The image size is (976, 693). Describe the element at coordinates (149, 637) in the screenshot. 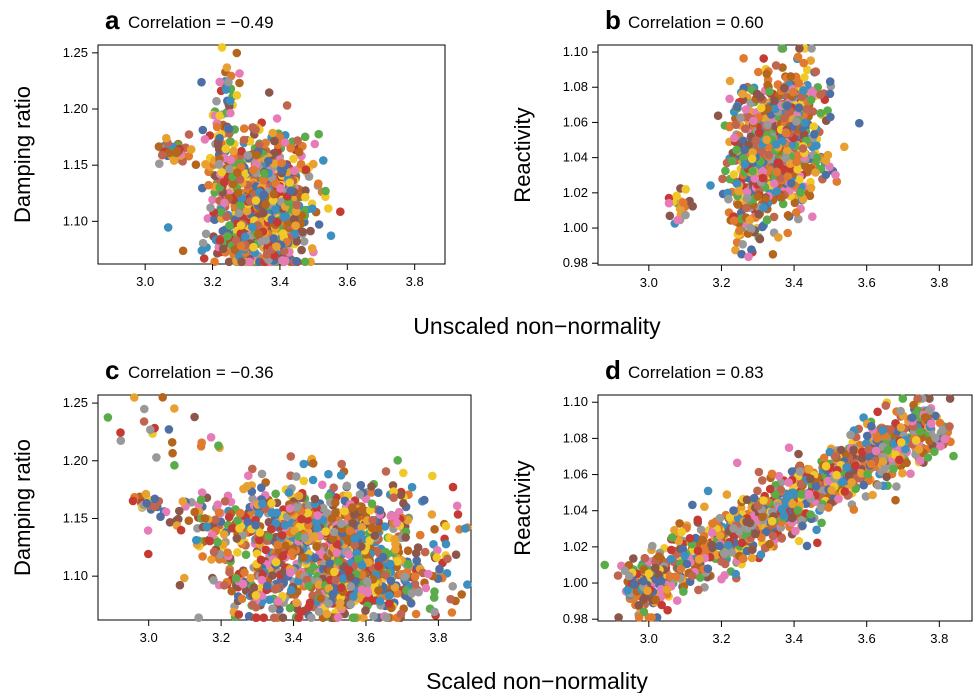

I see `x-tick-label: 3.0` at that location.